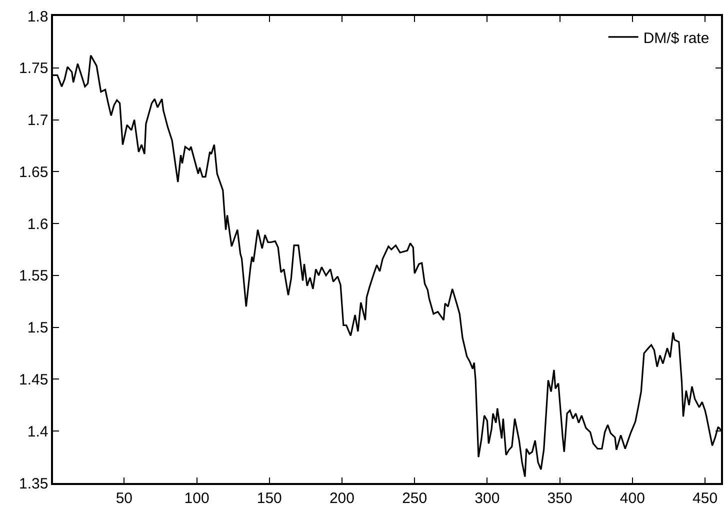 This screenshot has width=728, height=513. I want to click on y-tick-label: 1.4, so click(37, 431).